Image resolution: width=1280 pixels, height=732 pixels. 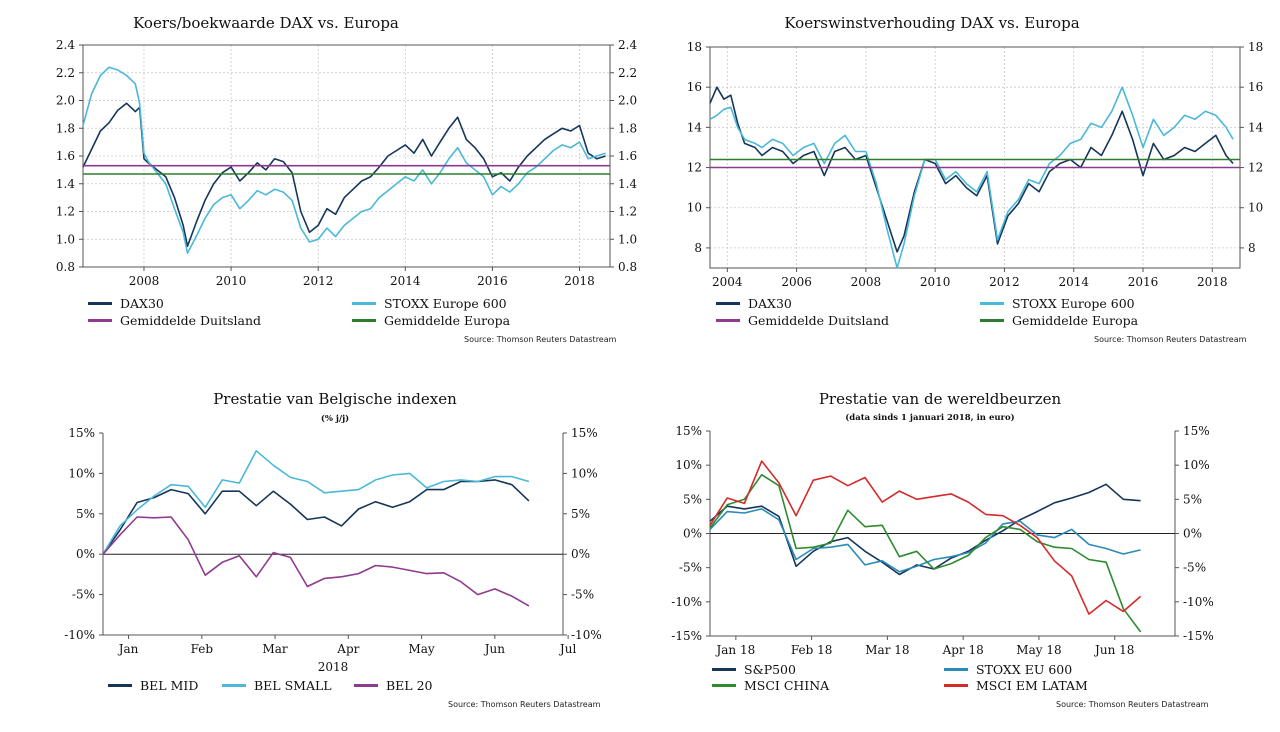 What do you see at coordinates (963, 650) in the screenshot?
I see `x-tick-label: Apr 18` at bounding box center [963, 650].